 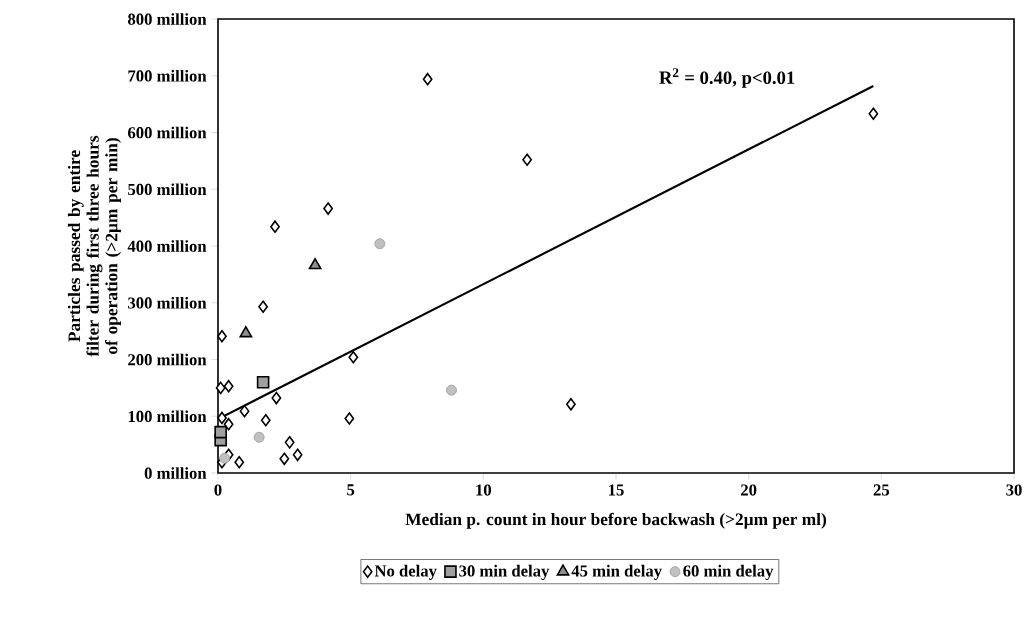 I want to click on y-tick-label: 500 million, so click(x=167, y=189).